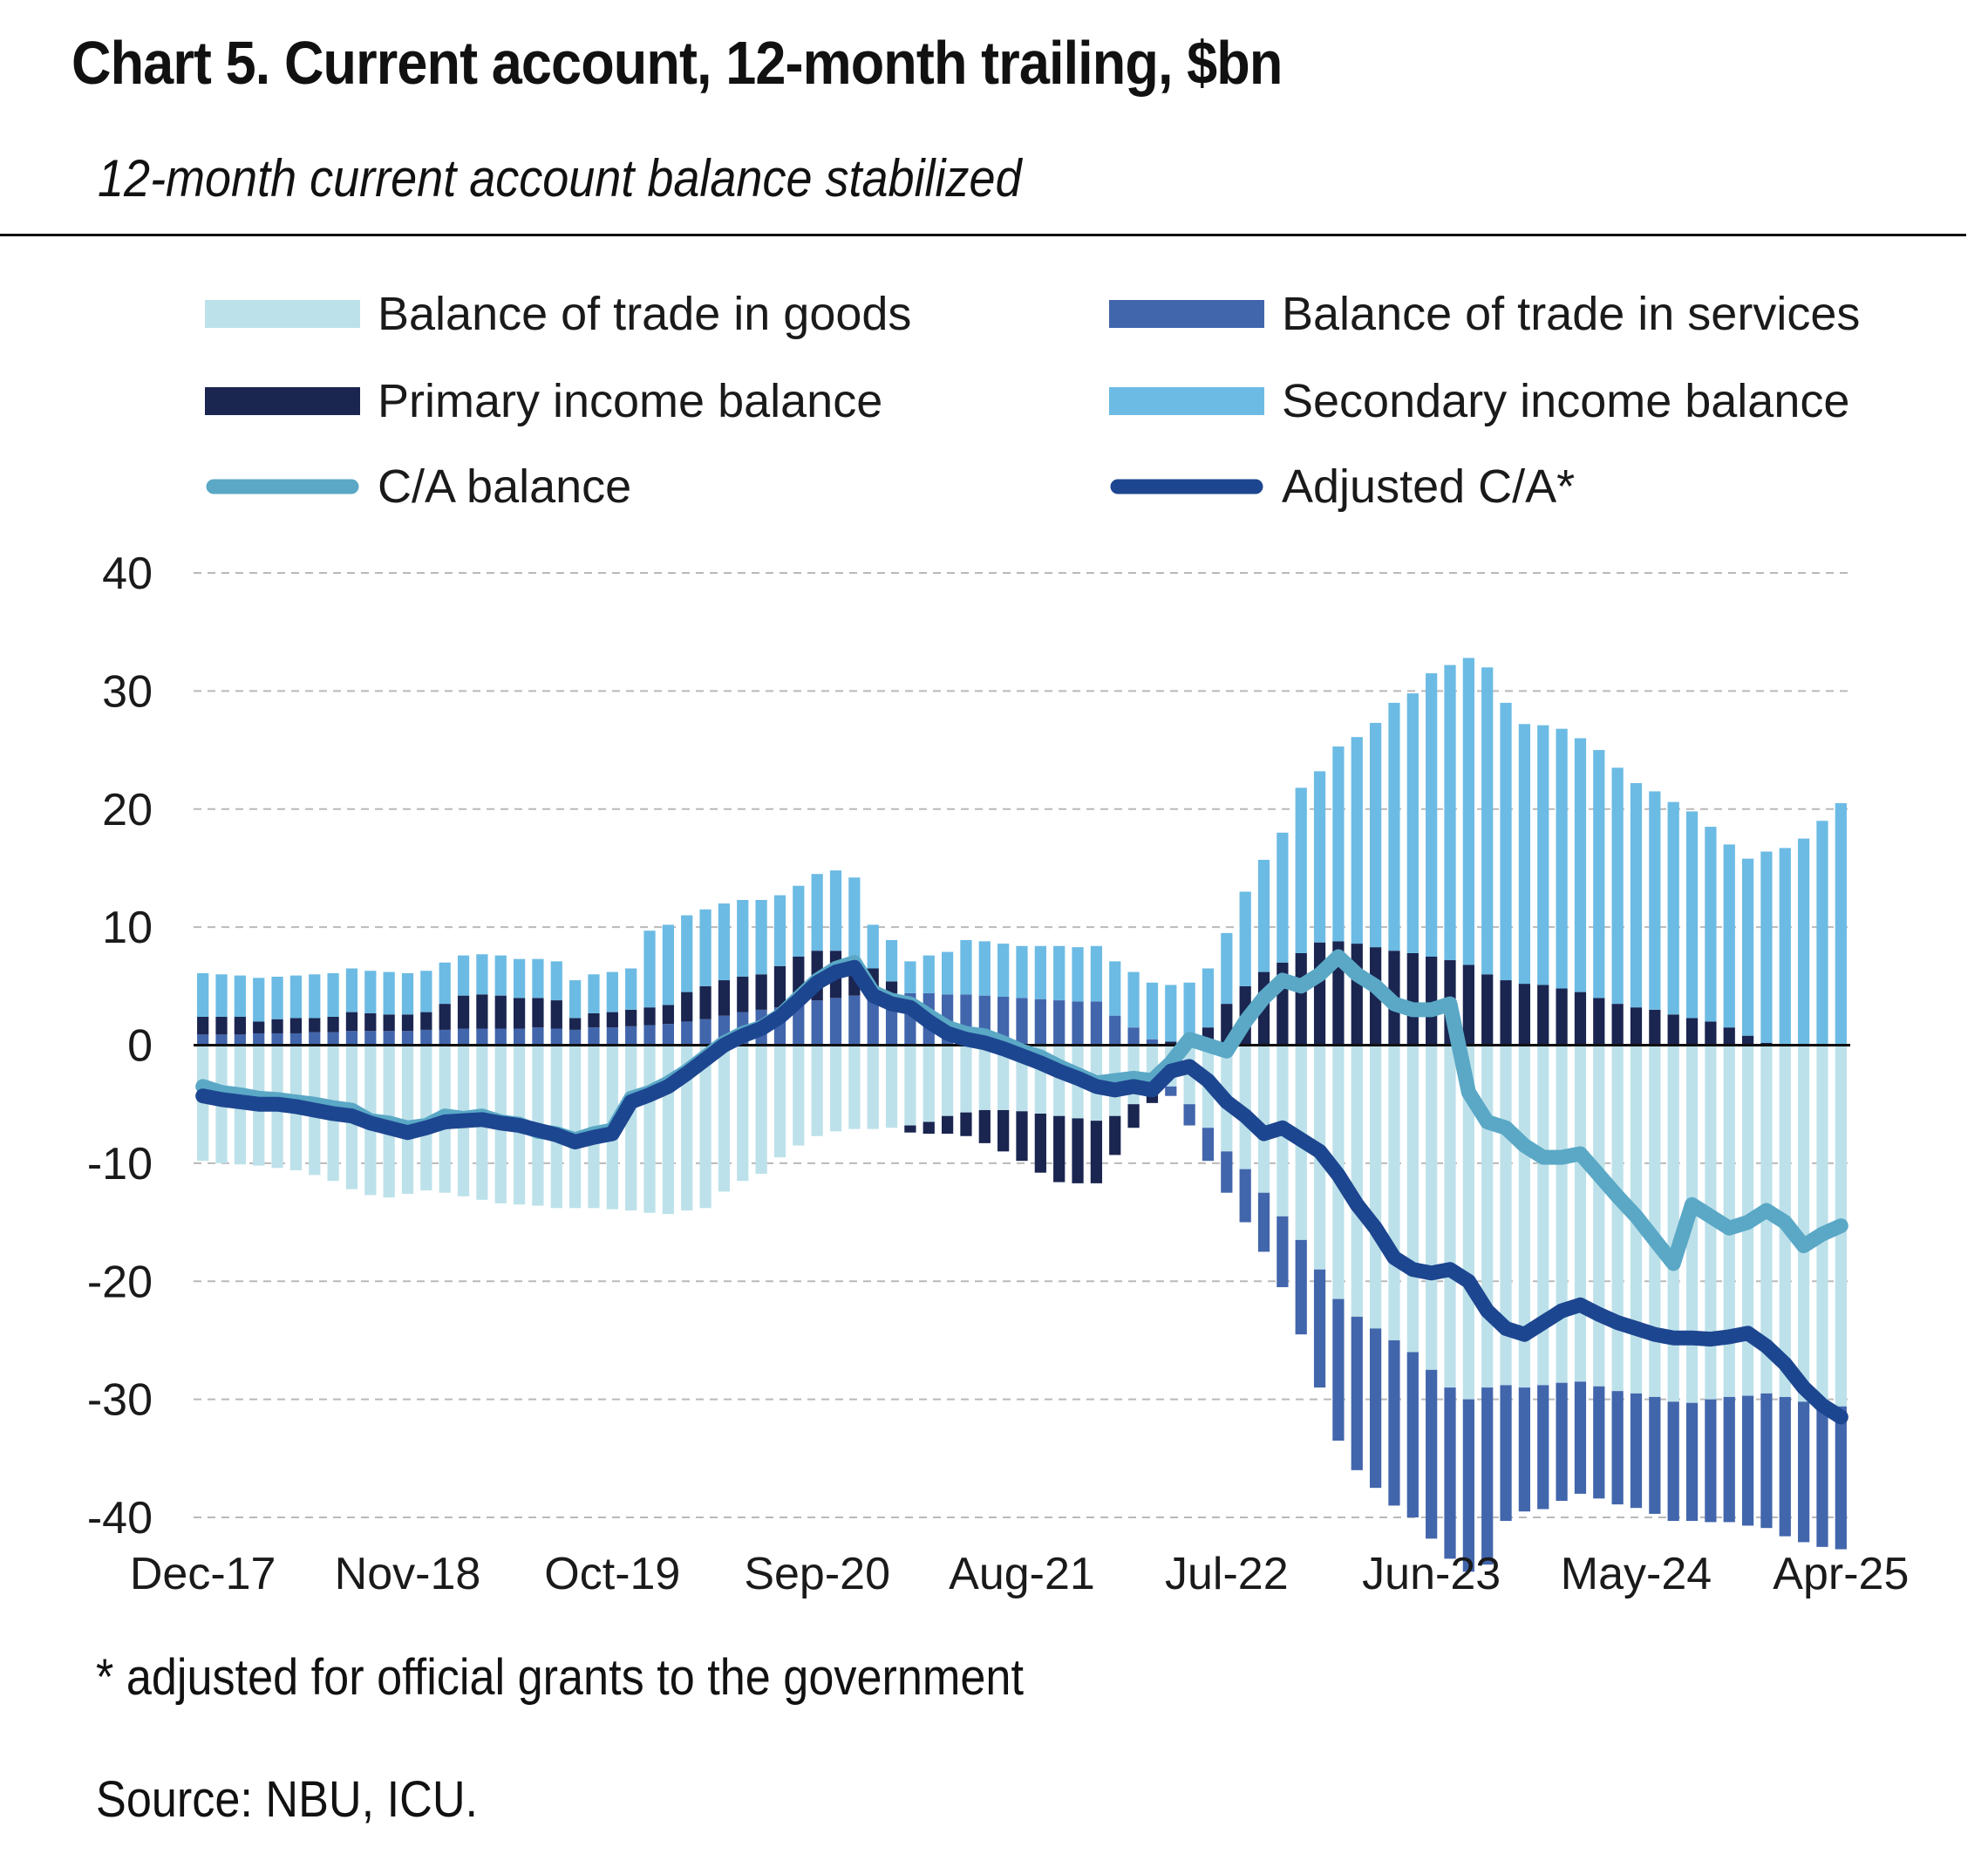  What do you see at coordinates (203, 1574) in the screenshot?
I see `x-tick-label: Dec-17` at bounding box center [203, 1574].